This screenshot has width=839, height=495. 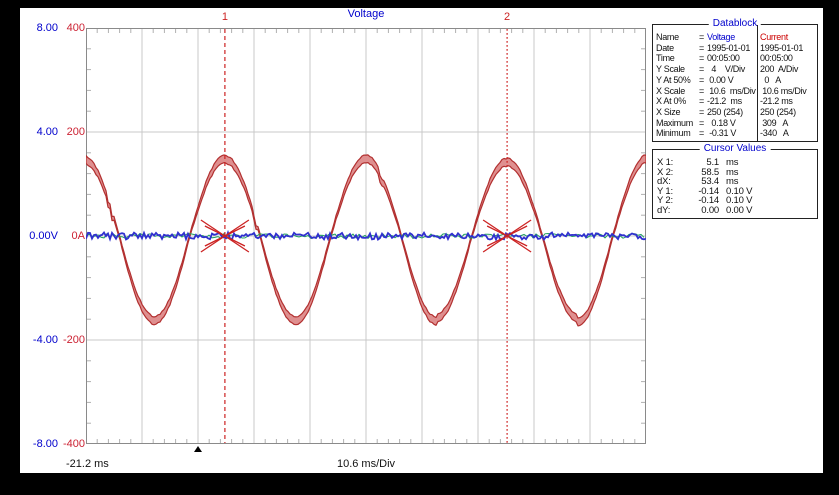 What do you see at coordinates (75, 28) in the screenshot?
I see `y-tick-current: 400` at bounding box center [75, 28].